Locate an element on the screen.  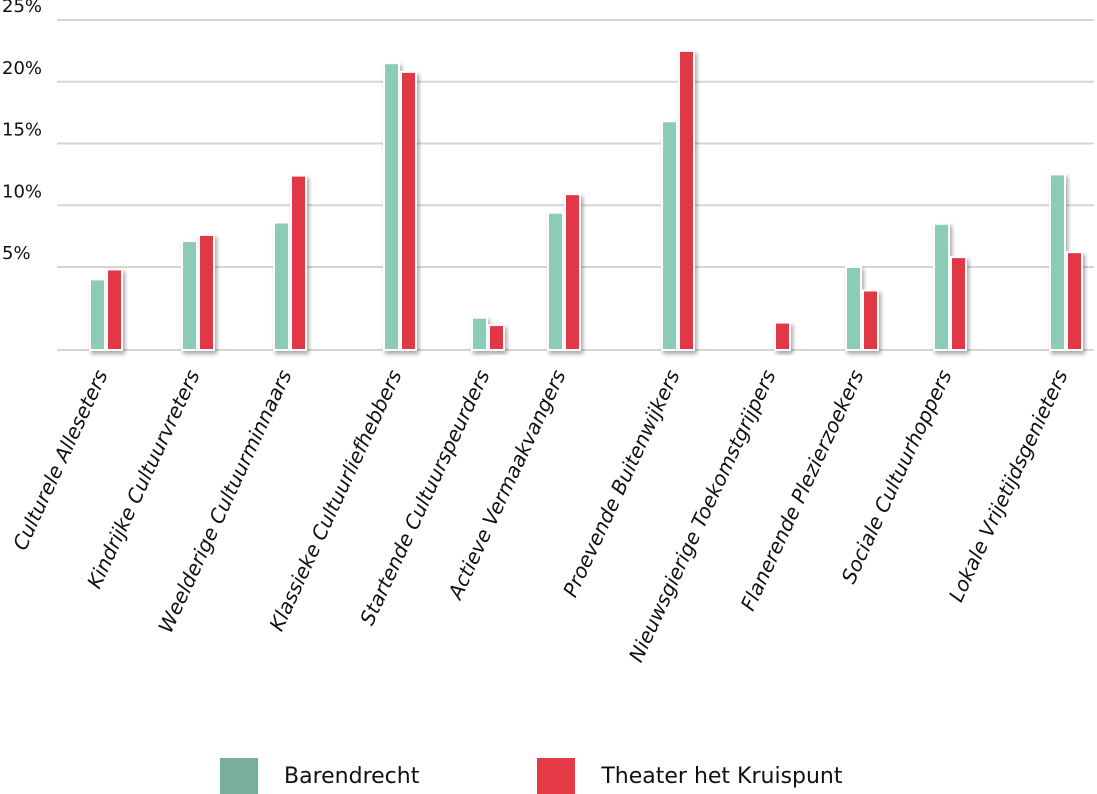
legend-label-barendrecht: Barendrecht is located at coordinates (352, 776).